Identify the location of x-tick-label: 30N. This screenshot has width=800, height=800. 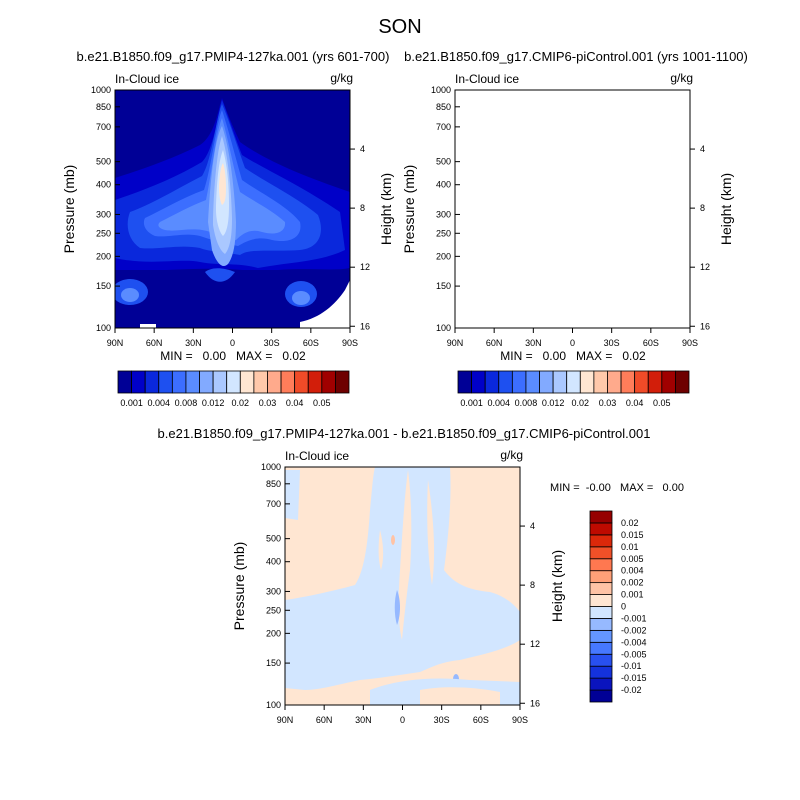
(363, 720).